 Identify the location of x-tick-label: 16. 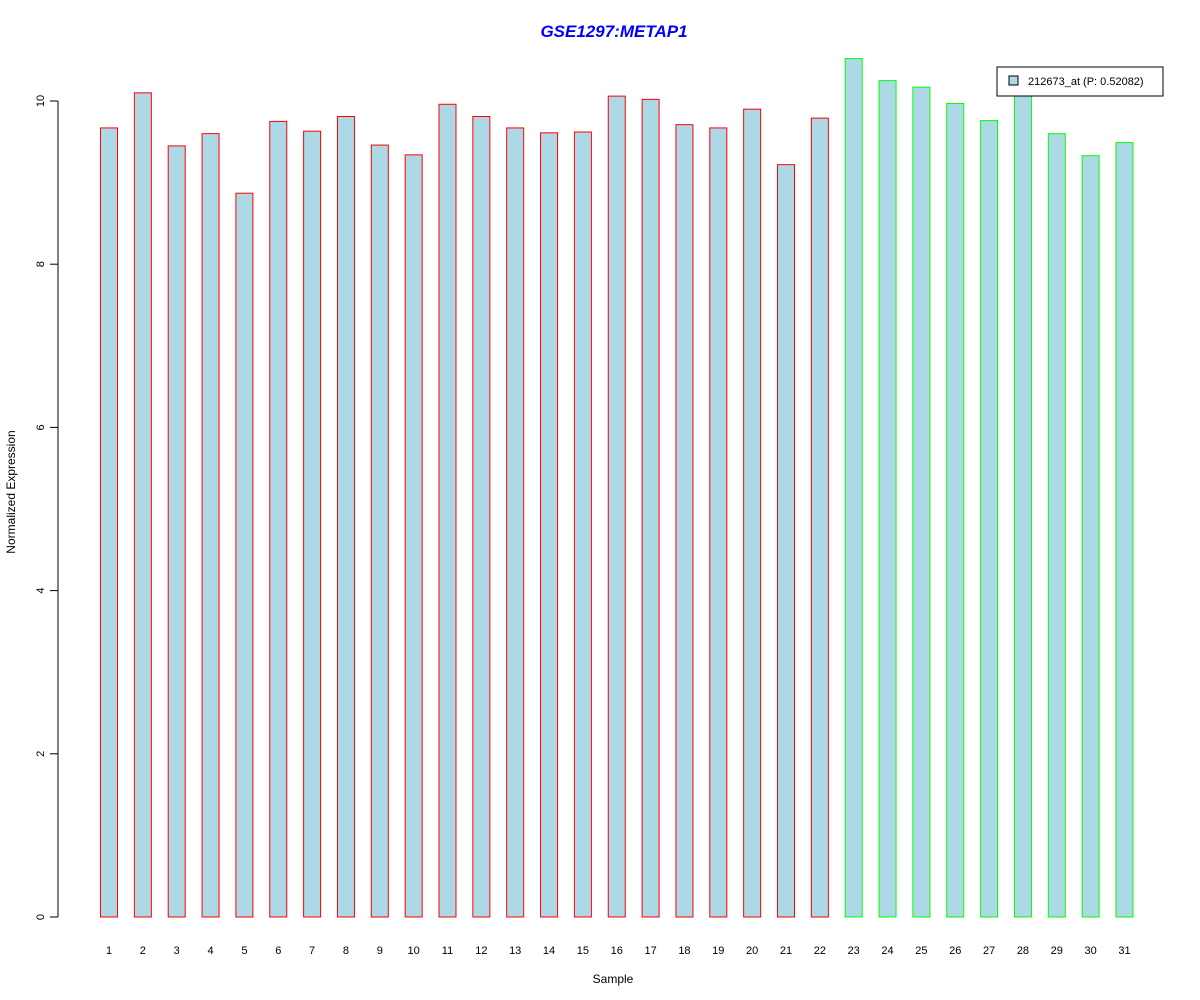
(617, 951).